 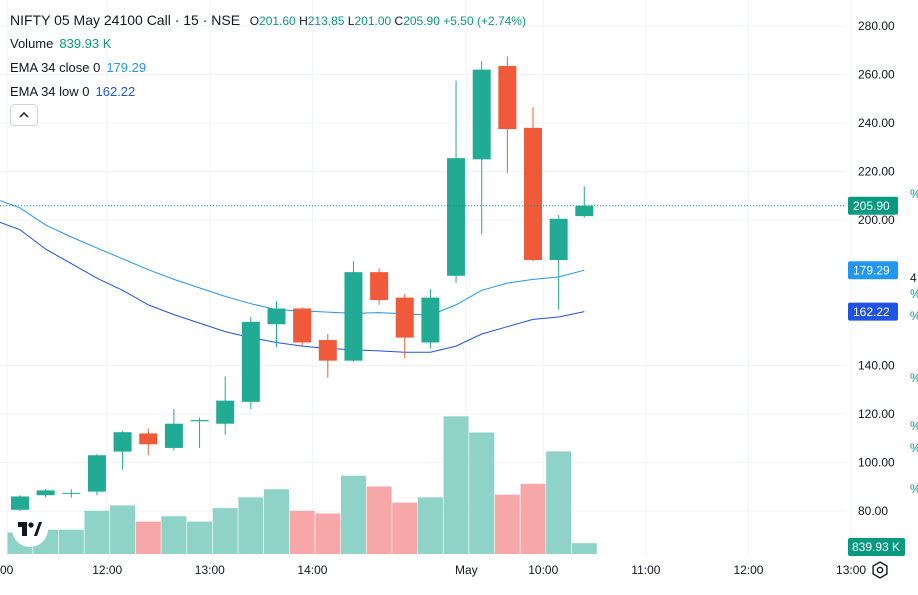 I want to click on ema-close-badge, so click(x=873, y=270).